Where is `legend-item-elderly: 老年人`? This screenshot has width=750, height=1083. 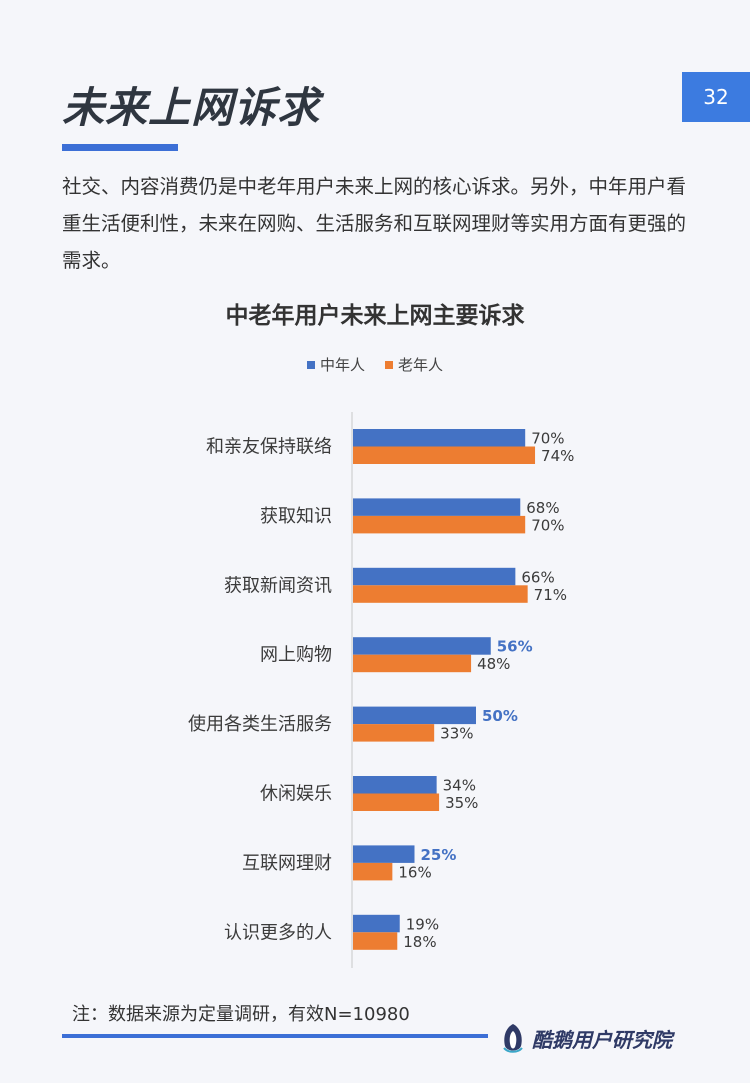 legend-item-elderly: 老年人 is located at coordinates (414, 364).